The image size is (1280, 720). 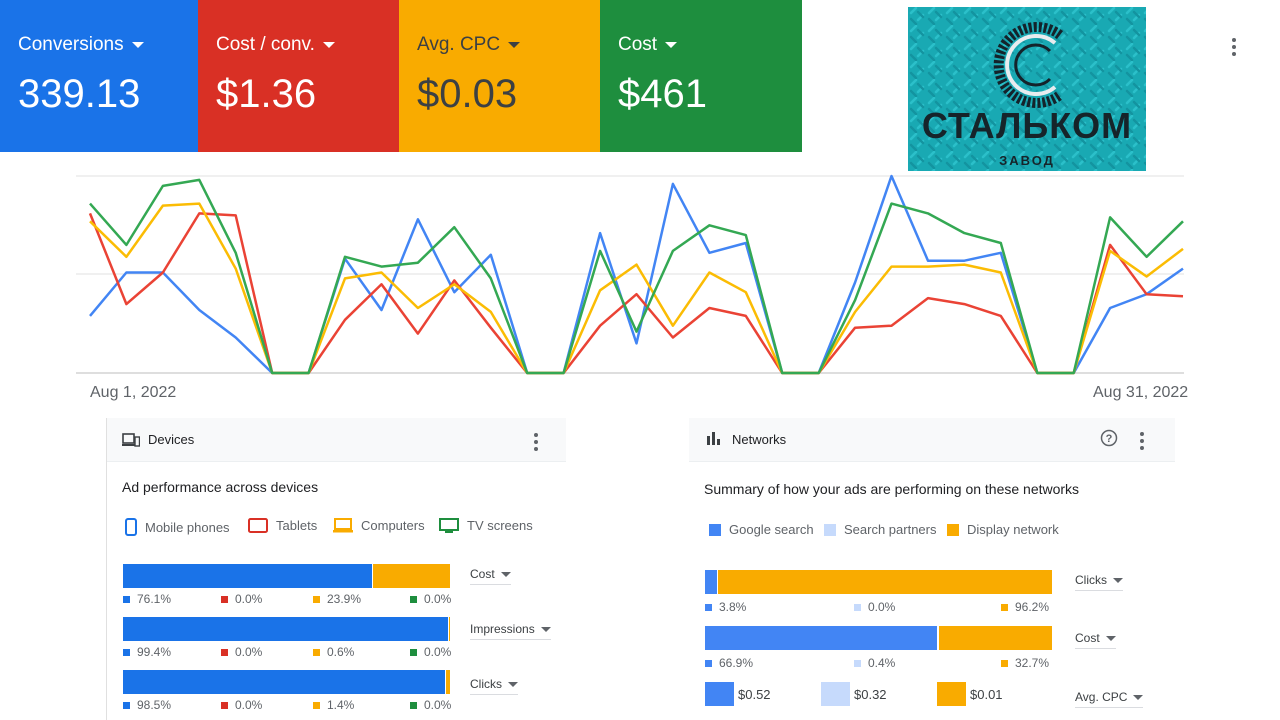 What do you see at coordinates (469, 45) in the screenshot?
I see `metric-label-avg-cpc: Avg. CPC` at bounding box center [469, 45].